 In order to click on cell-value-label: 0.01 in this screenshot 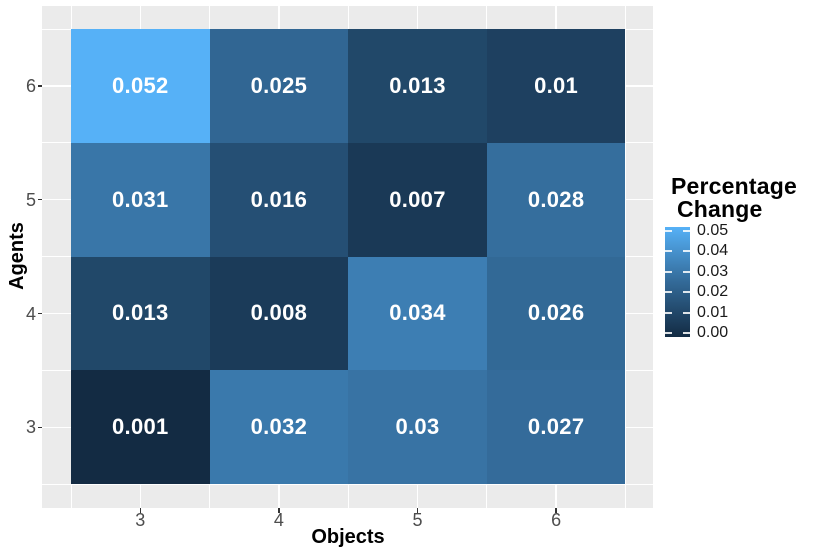, I will do `click(556, 85)`.